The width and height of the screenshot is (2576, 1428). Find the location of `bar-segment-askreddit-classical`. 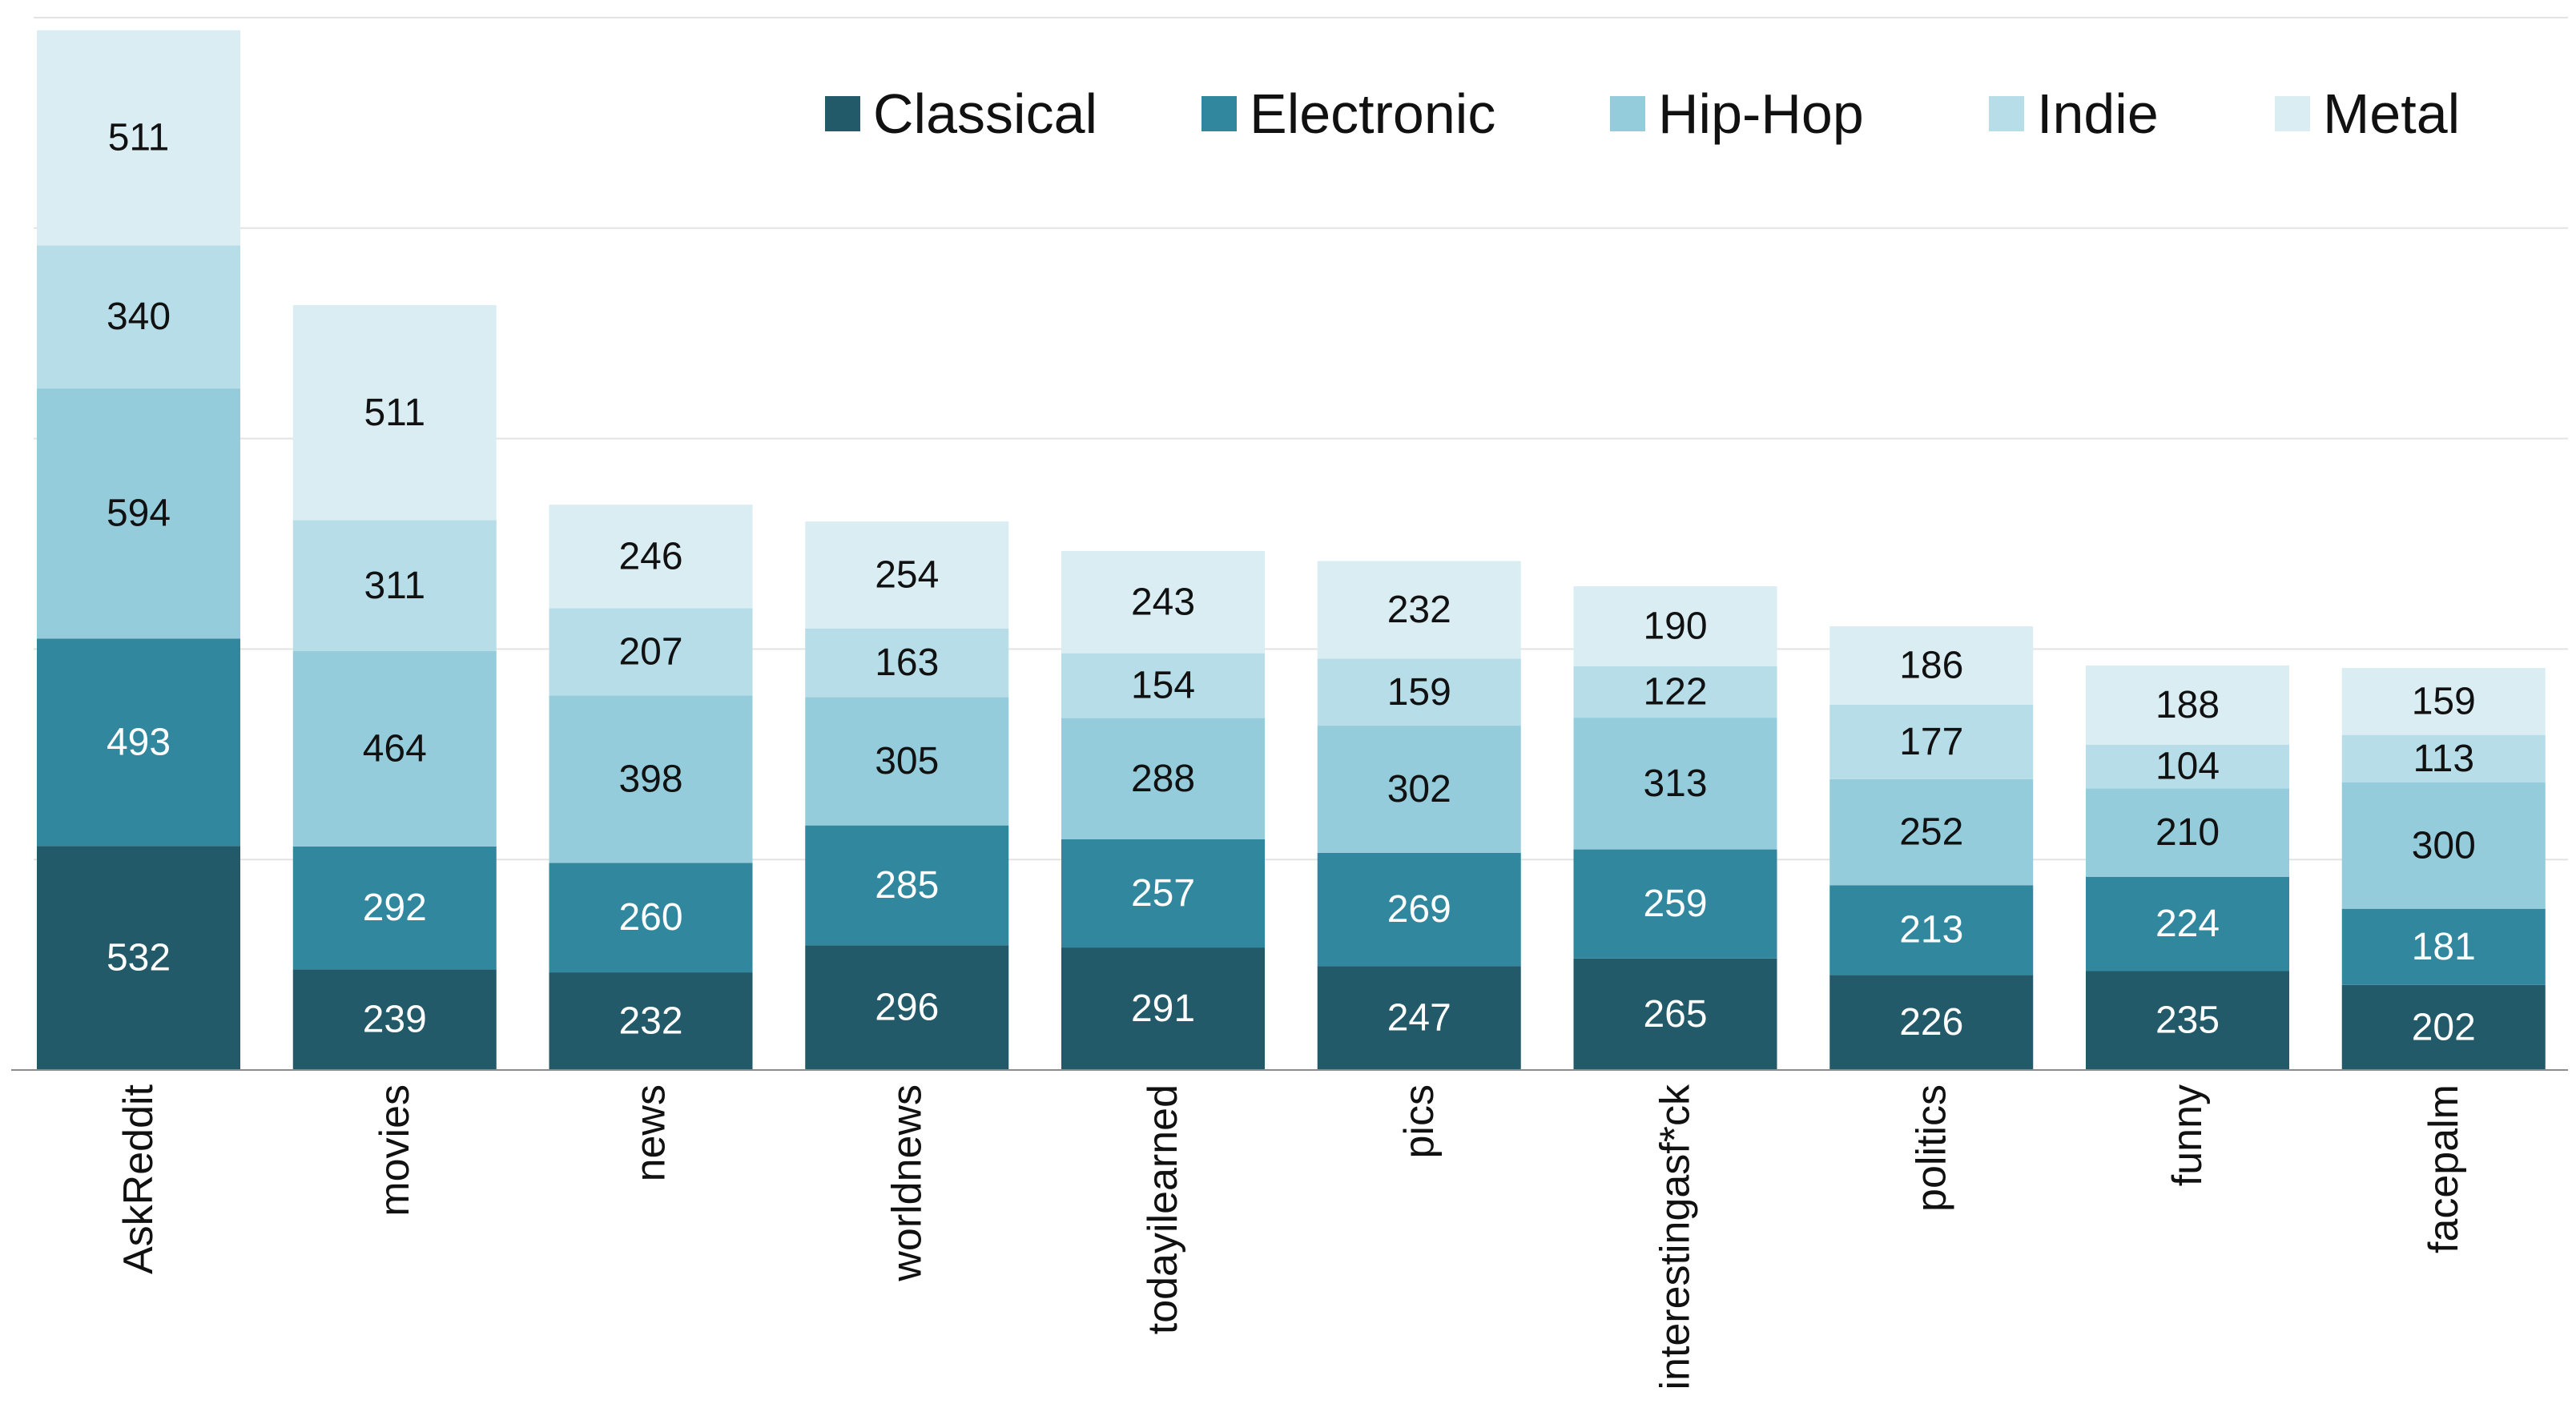

bar-segment-askreddit-classical is located at coordinates (138, 958).